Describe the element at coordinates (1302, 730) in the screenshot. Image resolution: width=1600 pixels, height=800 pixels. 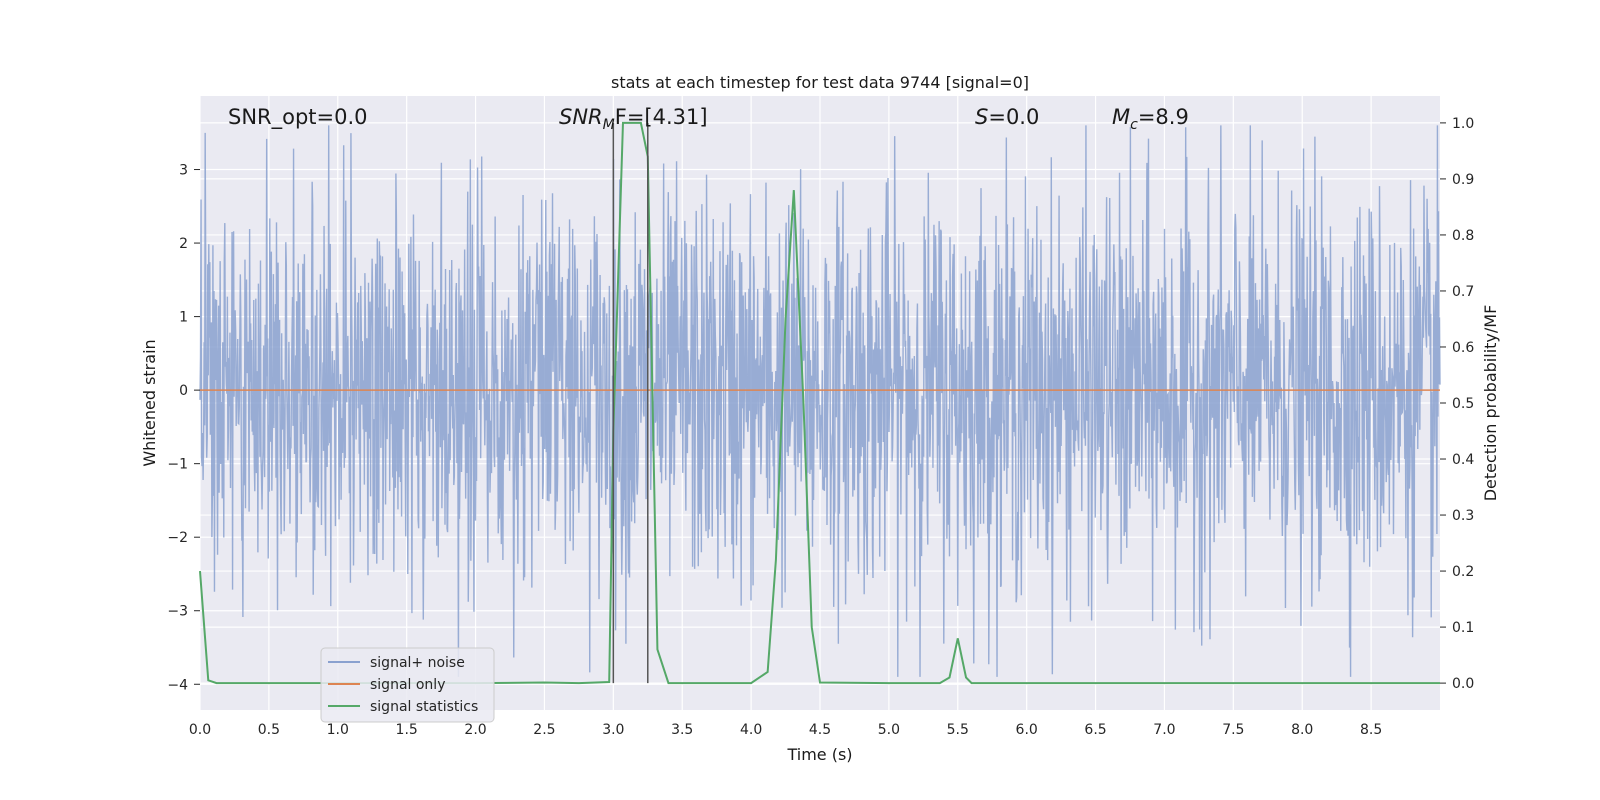
I see `x-tick-label: 8.0` at that location.